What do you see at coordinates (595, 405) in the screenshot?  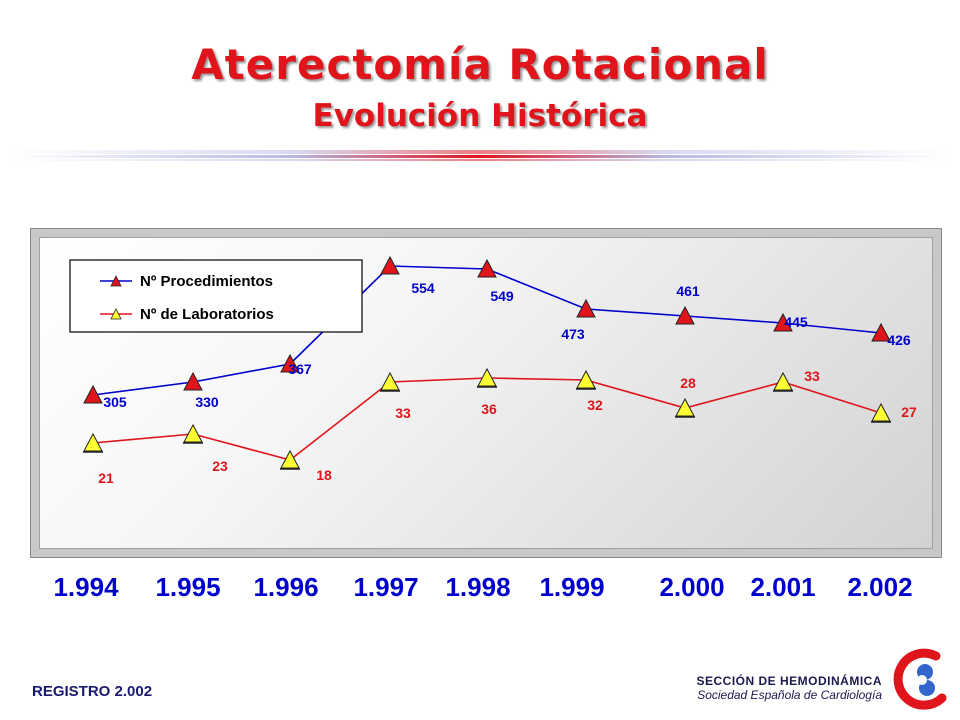 I see `data-label: 32` at bounding box center [595, 405].